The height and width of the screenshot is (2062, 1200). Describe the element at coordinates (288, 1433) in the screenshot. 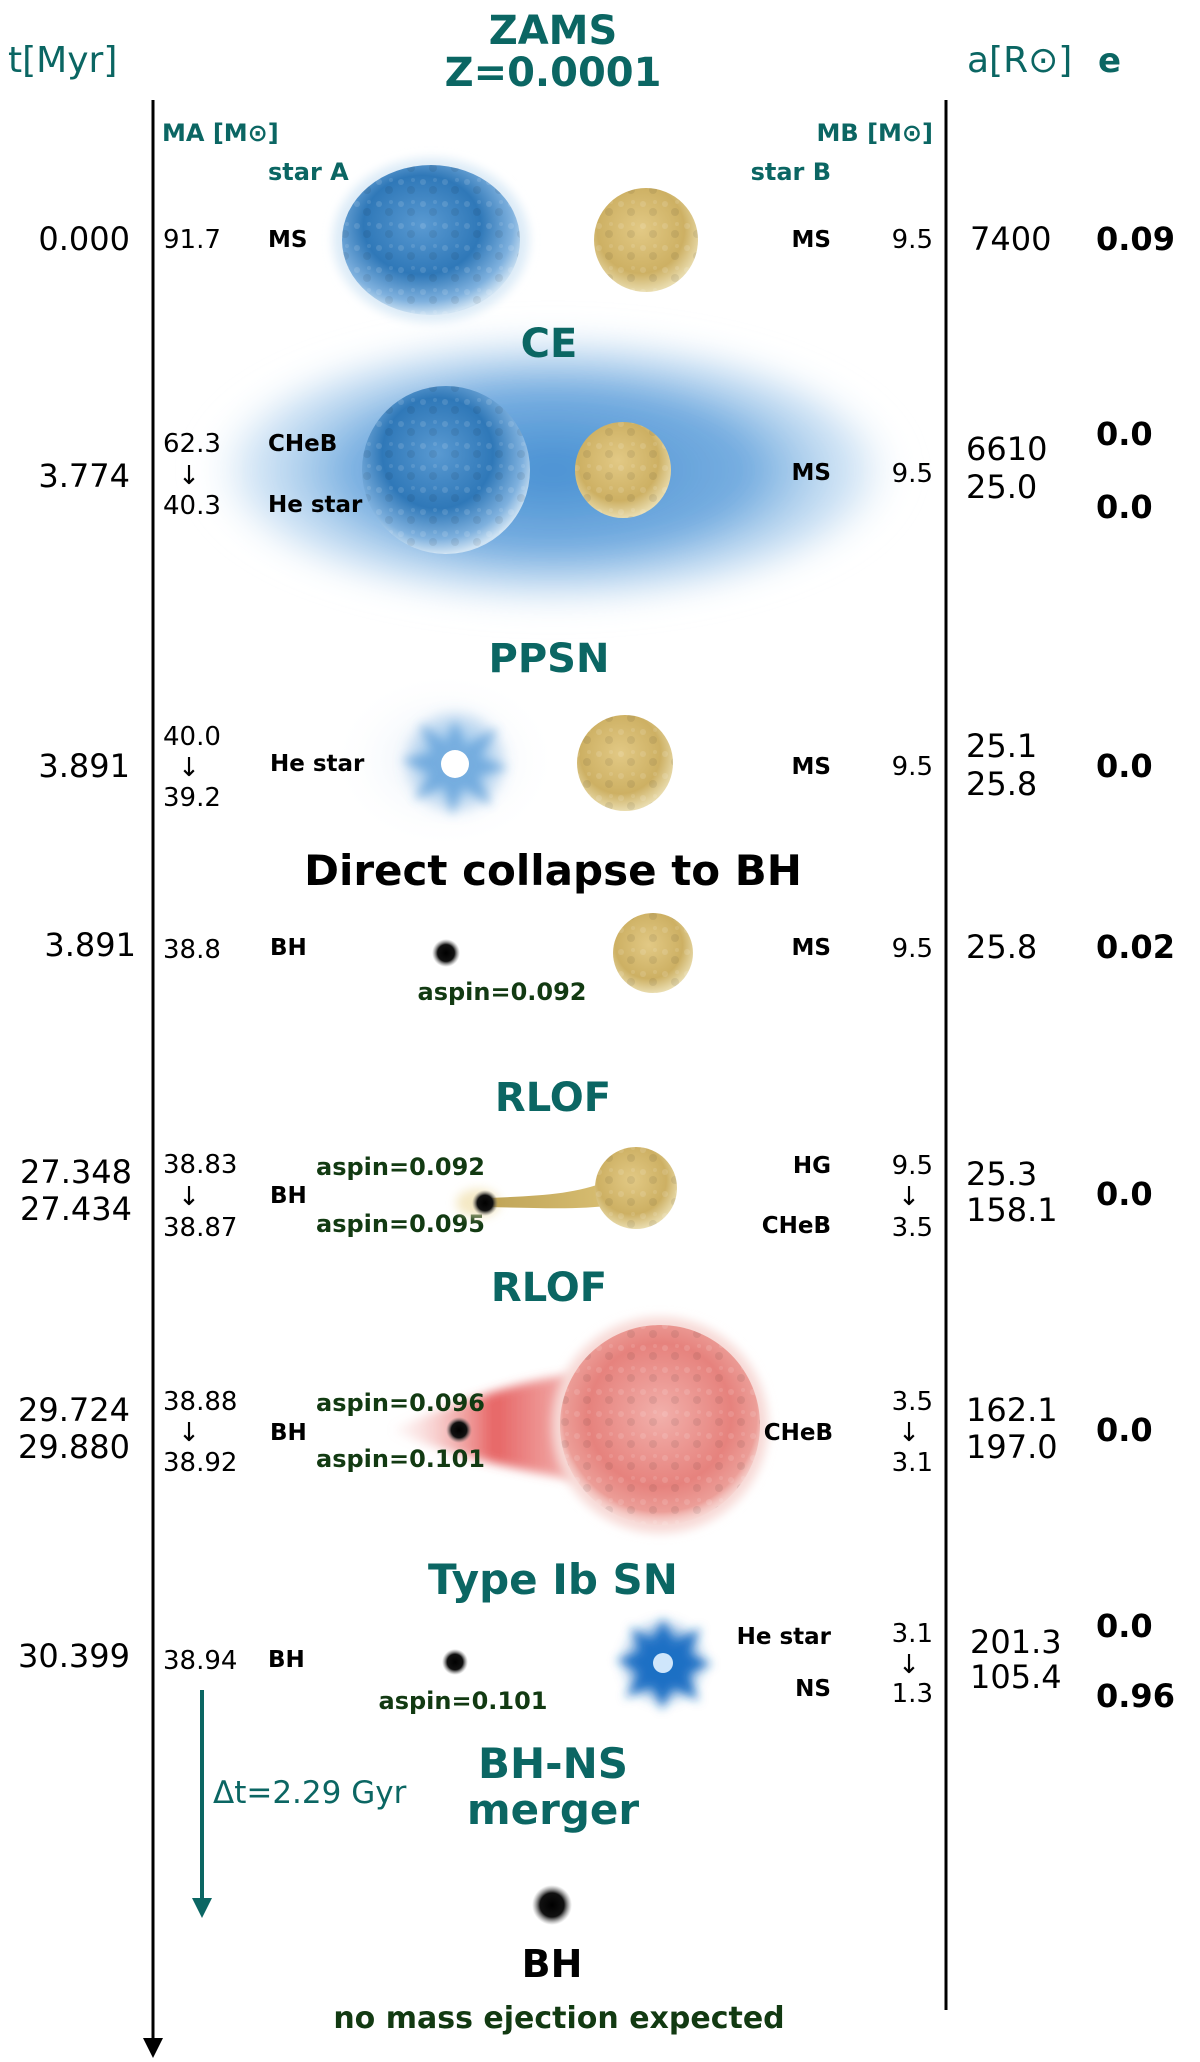

I see `rlof2-type-a: BH` at that location.